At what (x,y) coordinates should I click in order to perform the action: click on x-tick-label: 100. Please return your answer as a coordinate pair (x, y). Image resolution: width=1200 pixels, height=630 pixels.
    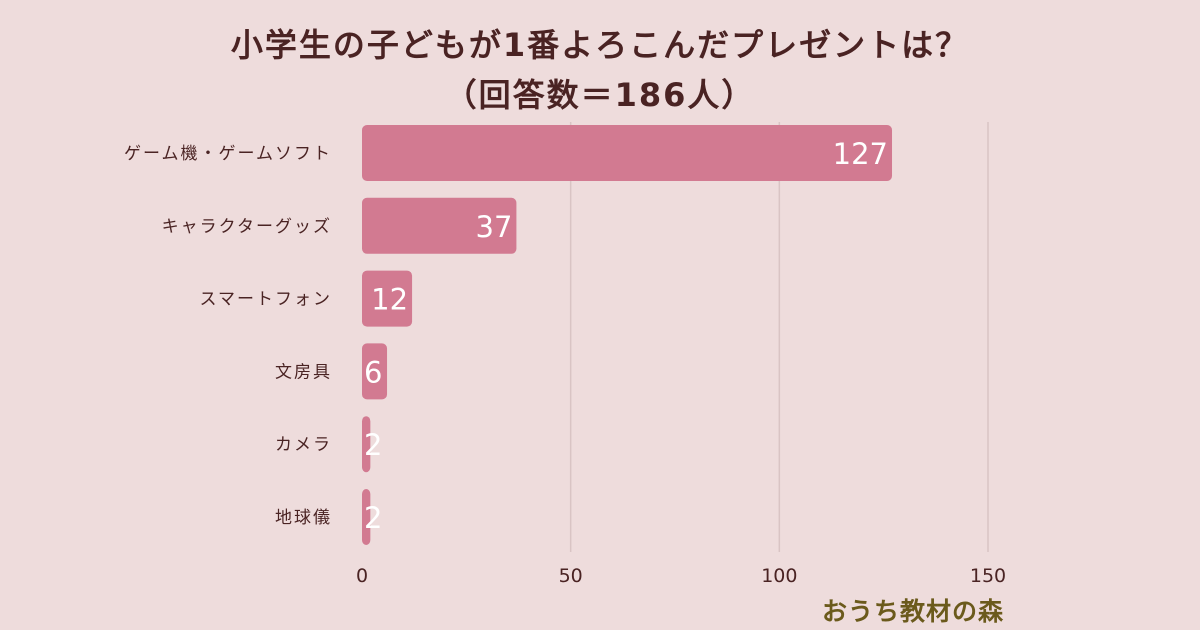
    Looking at the image, I should click on (779, 576).